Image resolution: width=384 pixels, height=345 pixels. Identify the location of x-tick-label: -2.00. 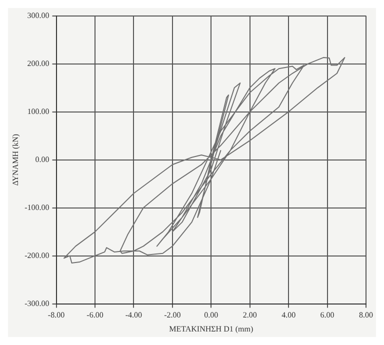
(172, 315).